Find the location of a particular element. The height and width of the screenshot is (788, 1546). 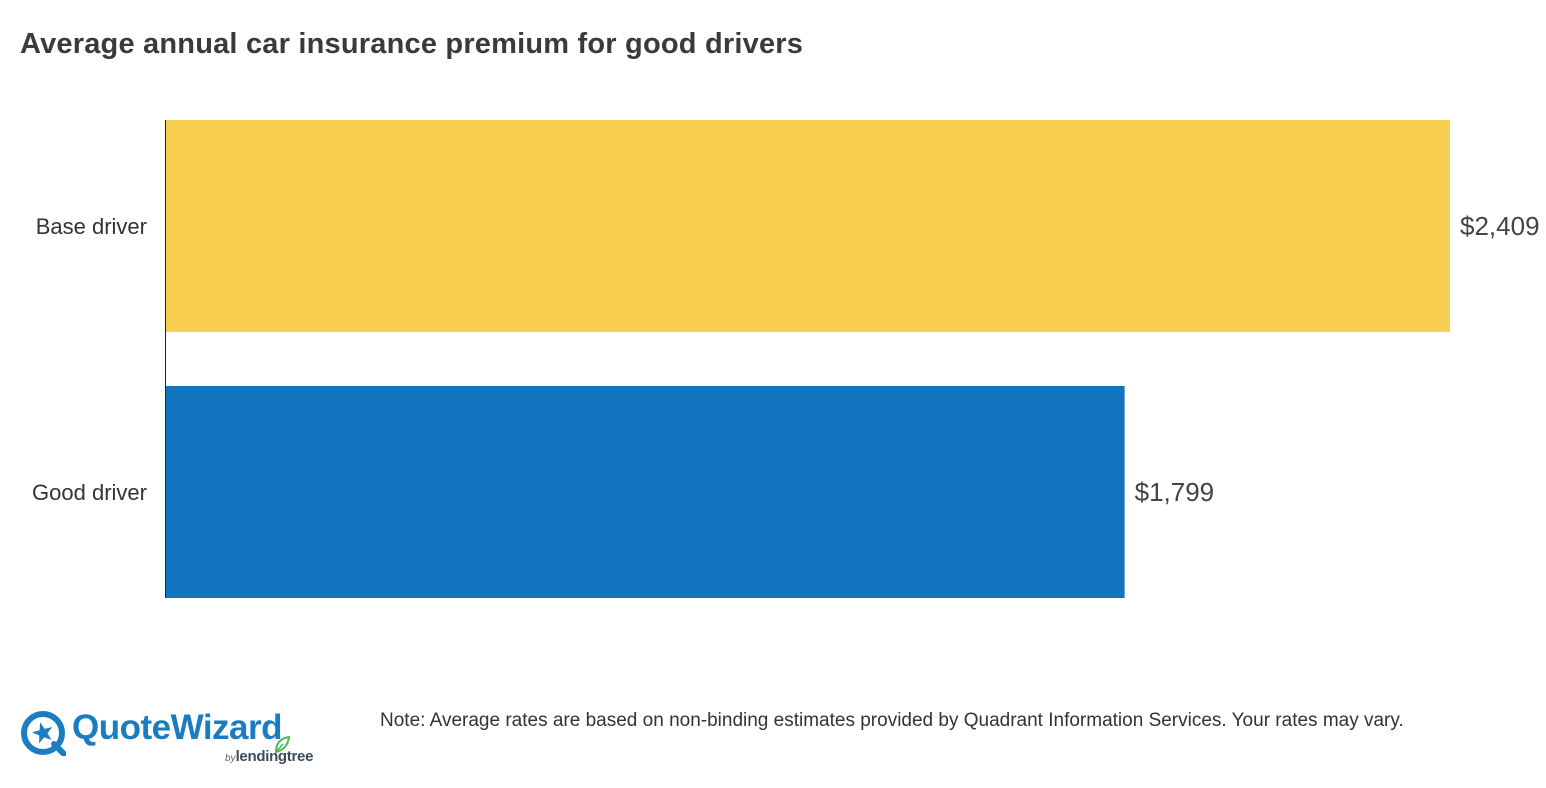

category-label: Base driver is located at coordinates (91, 226).